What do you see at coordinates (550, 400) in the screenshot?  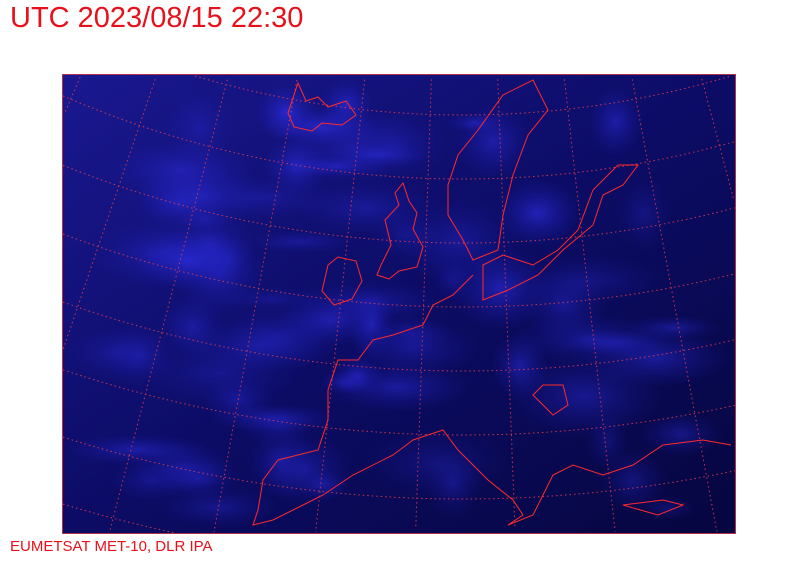 I see `coastline-island` at bounding box center [550, 400].